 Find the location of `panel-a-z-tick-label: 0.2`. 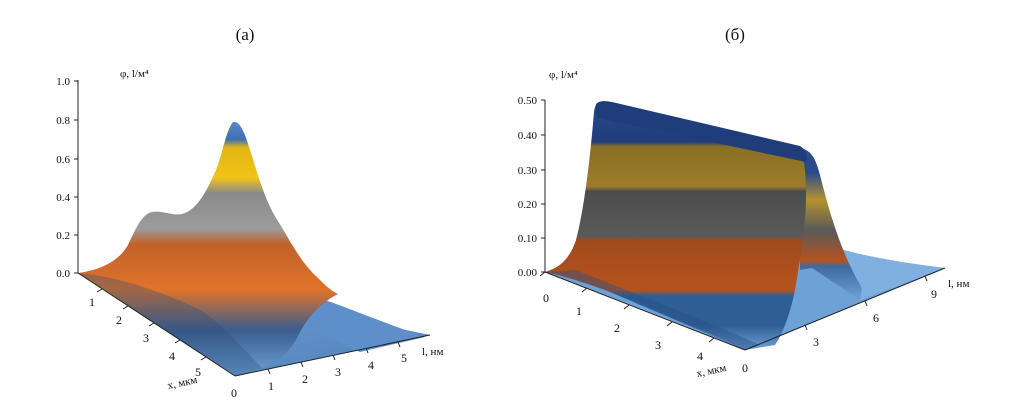

panel-a-z-tick-label: 0.2 is located at coordinates (63, 236).